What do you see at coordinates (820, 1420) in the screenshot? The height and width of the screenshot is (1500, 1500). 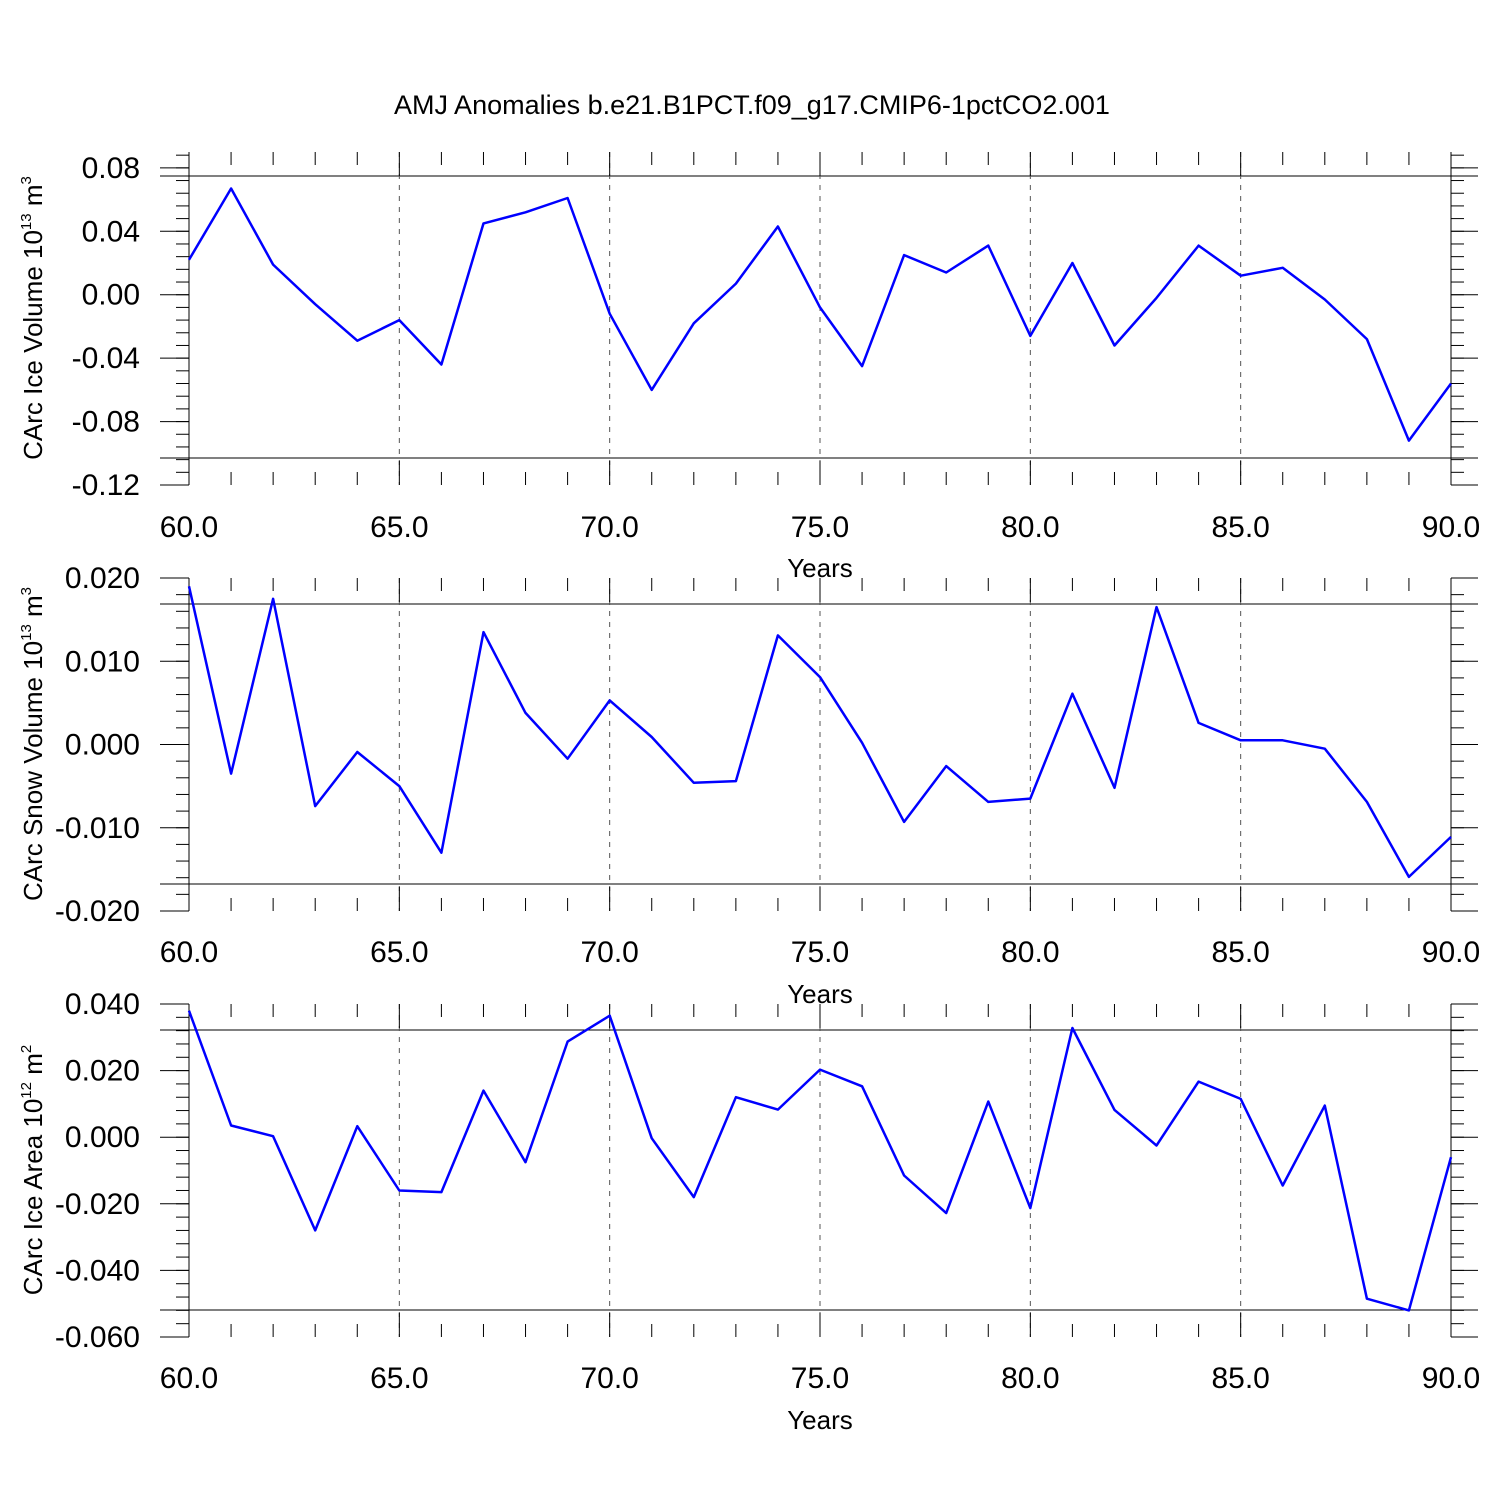 I see `x-axis-title: Years` at bounding box center [820, 1420].